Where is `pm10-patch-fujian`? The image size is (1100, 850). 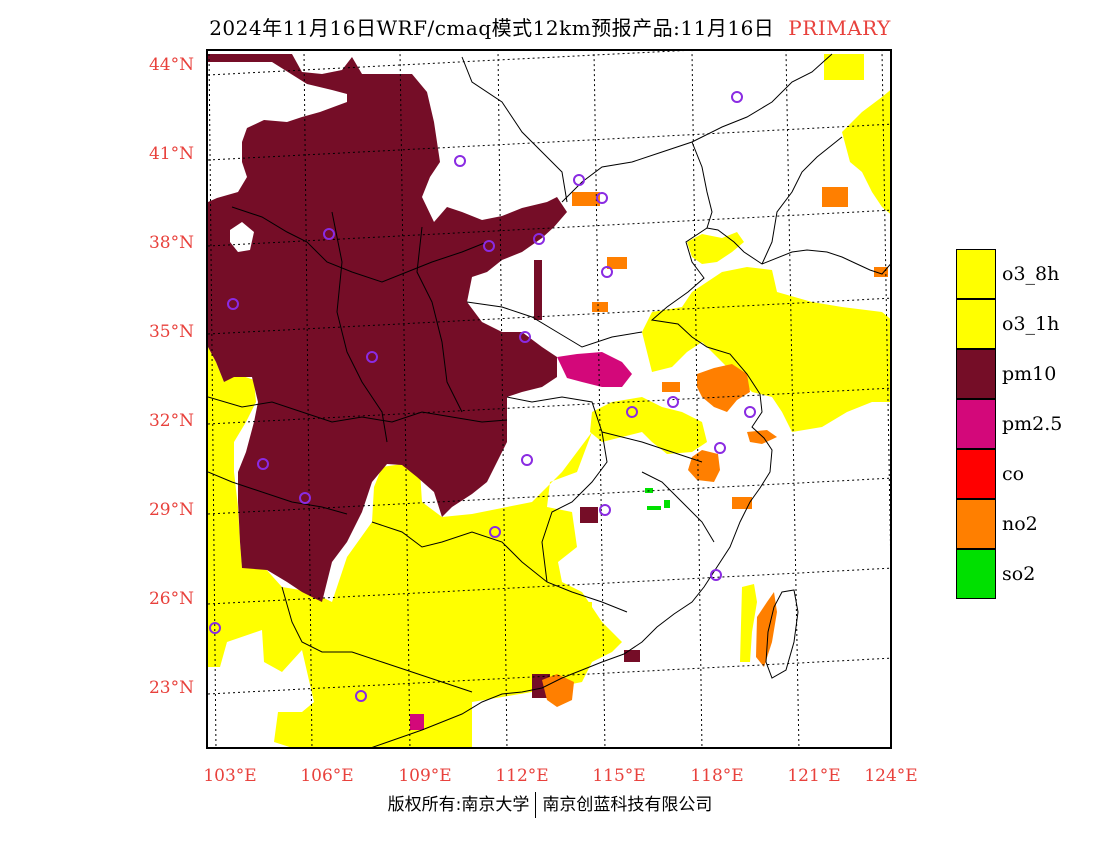
pm10-patch-fujian is located at coordinates (632, 656).